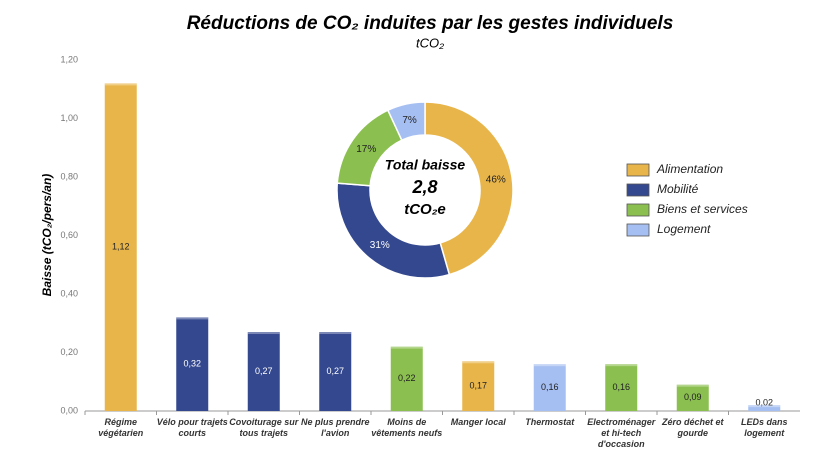 The image size is (831, 469). I want to click on y-tick-label: 0,00, so click(69, 410).